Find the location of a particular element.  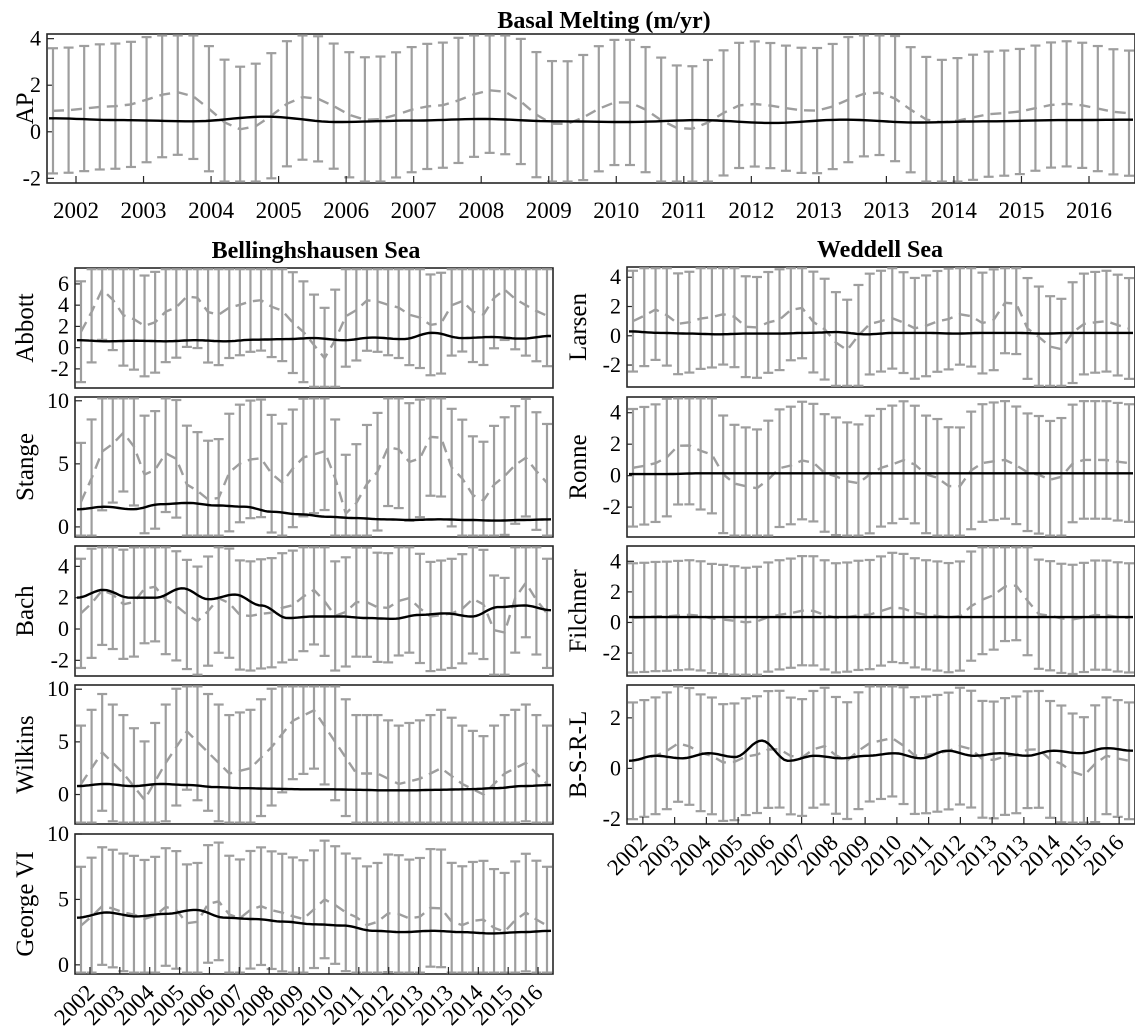

x-tick-label: 2014 is located at coordinates (954, 210).